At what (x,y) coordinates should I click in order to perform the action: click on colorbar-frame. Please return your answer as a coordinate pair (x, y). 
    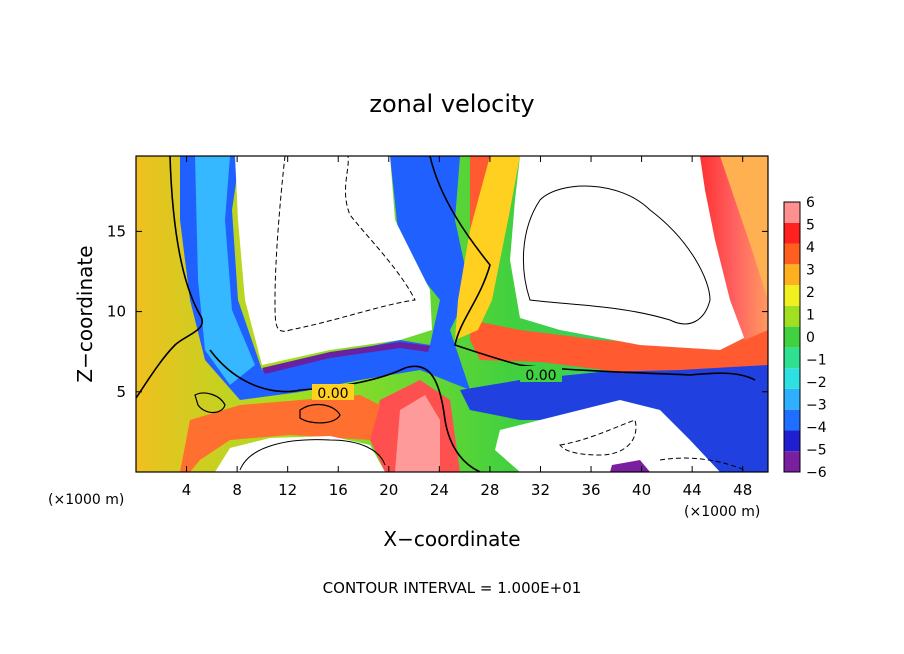
    Looking at the image, I should click on (792, 337).